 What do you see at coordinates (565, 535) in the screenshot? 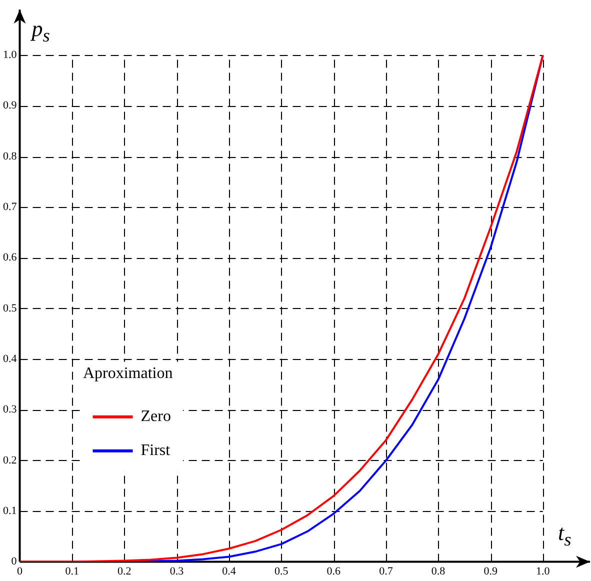
I see `x-axis-title: t$_{s}$` at bounding box center [565, 535].